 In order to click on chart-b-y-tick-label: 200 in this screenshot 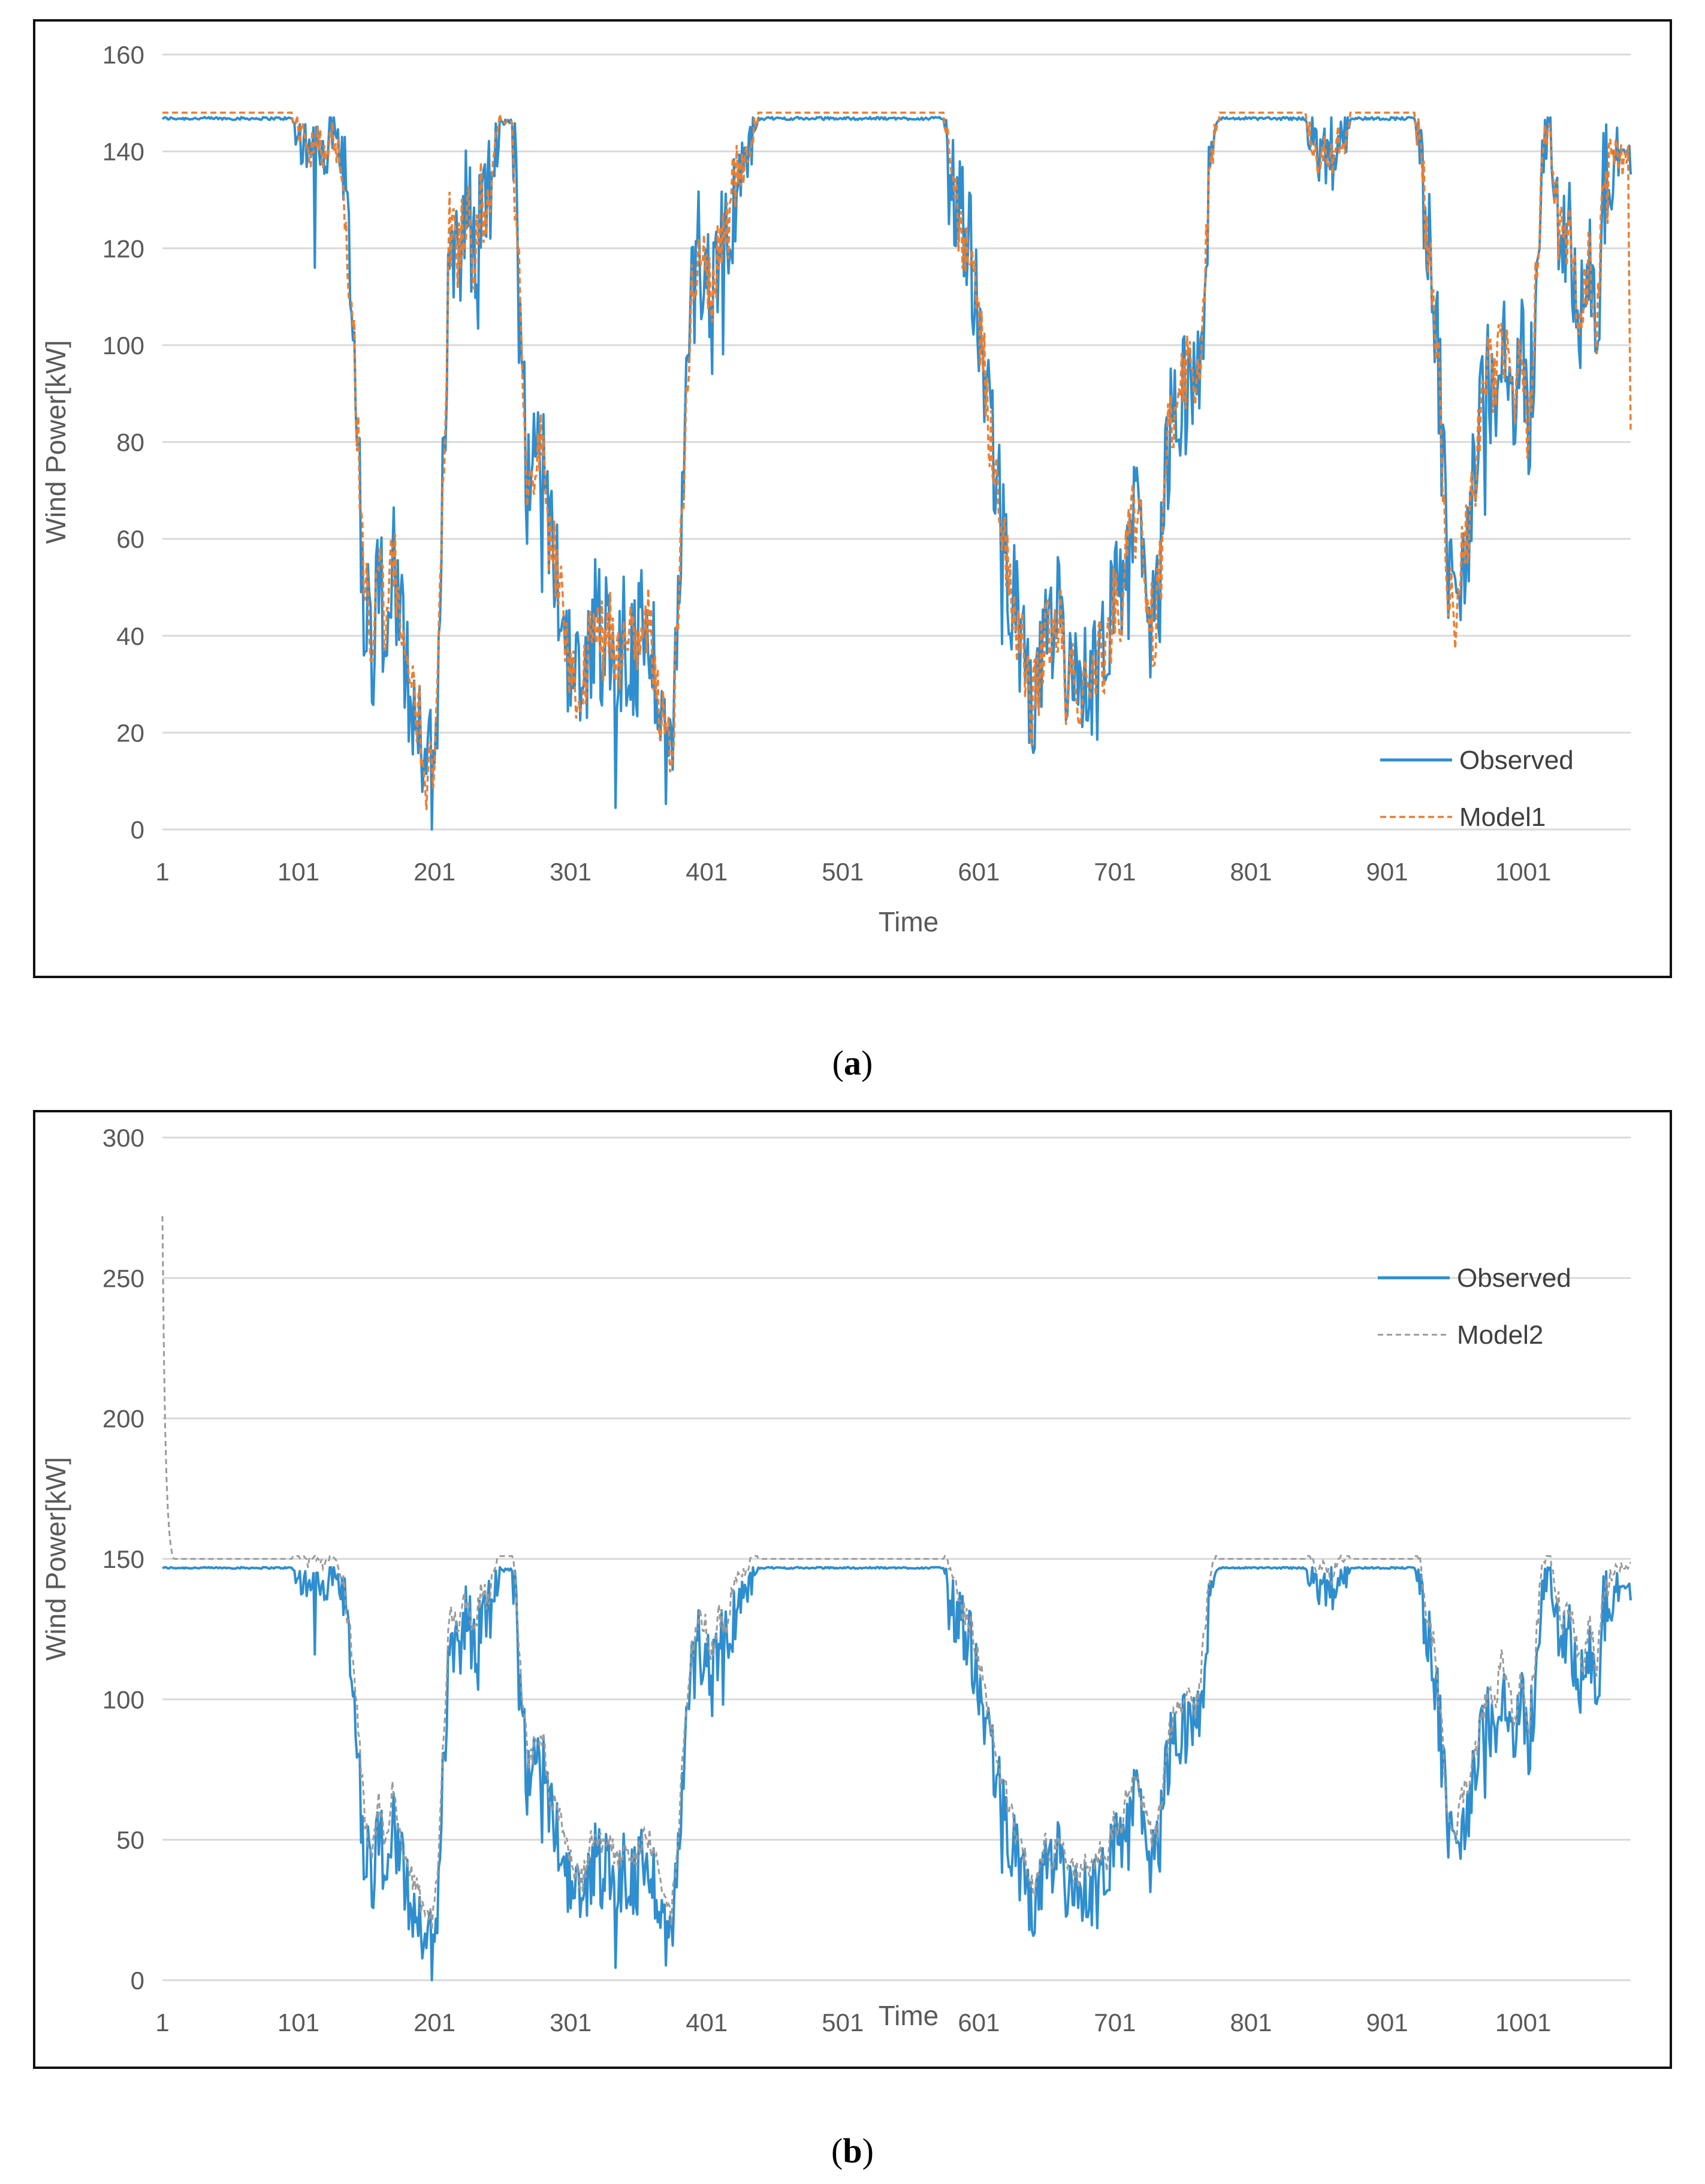, I will do `click(123, 1419)`.